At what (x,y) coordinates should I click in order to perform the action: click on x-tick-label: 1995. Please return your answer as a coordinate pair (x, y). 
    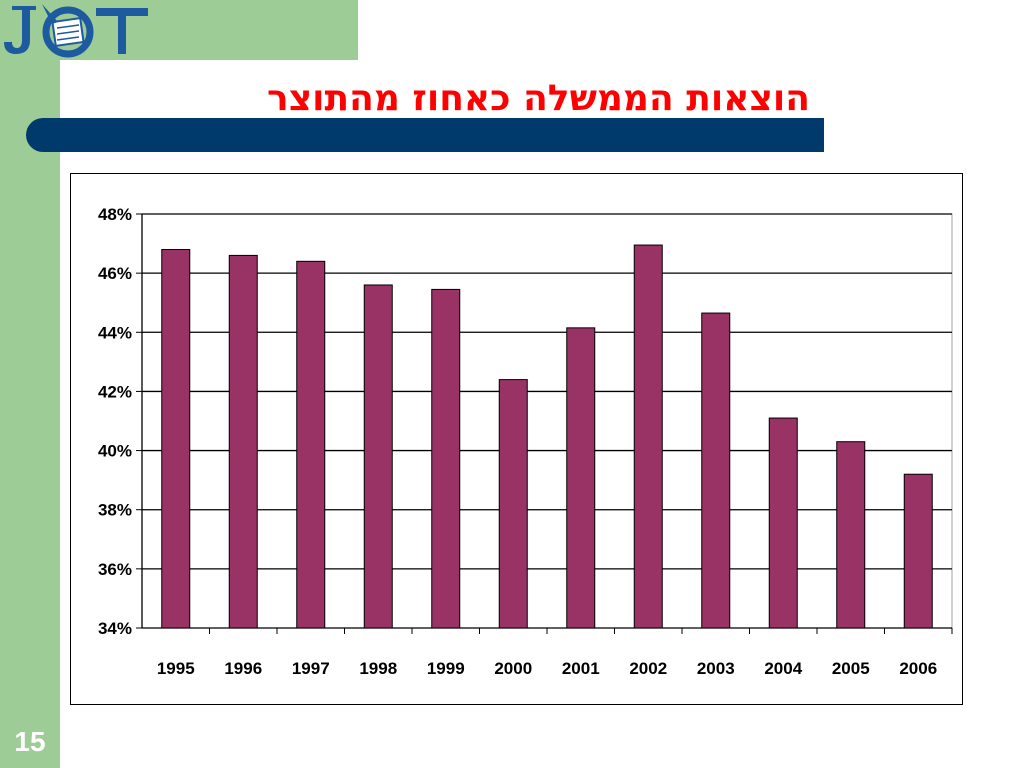
    Looking at the image, I should click on (176, 668).